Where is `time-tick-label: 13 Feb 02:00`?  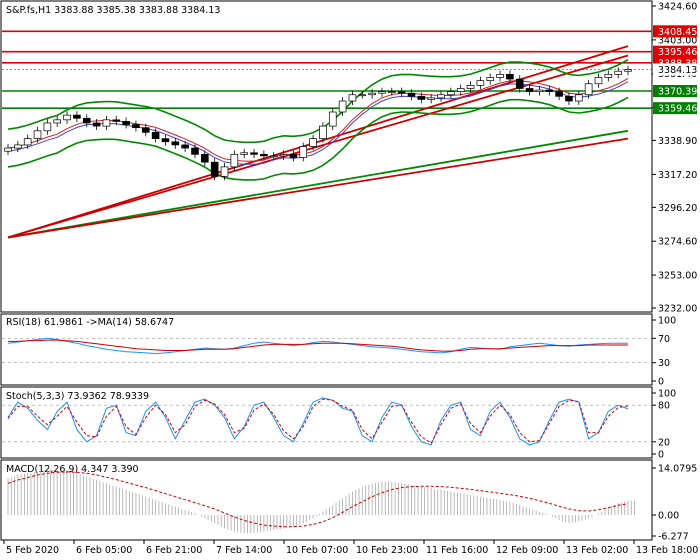
time-tick-label: 13 Feb 02:00 is located at coordinates (597, 550).